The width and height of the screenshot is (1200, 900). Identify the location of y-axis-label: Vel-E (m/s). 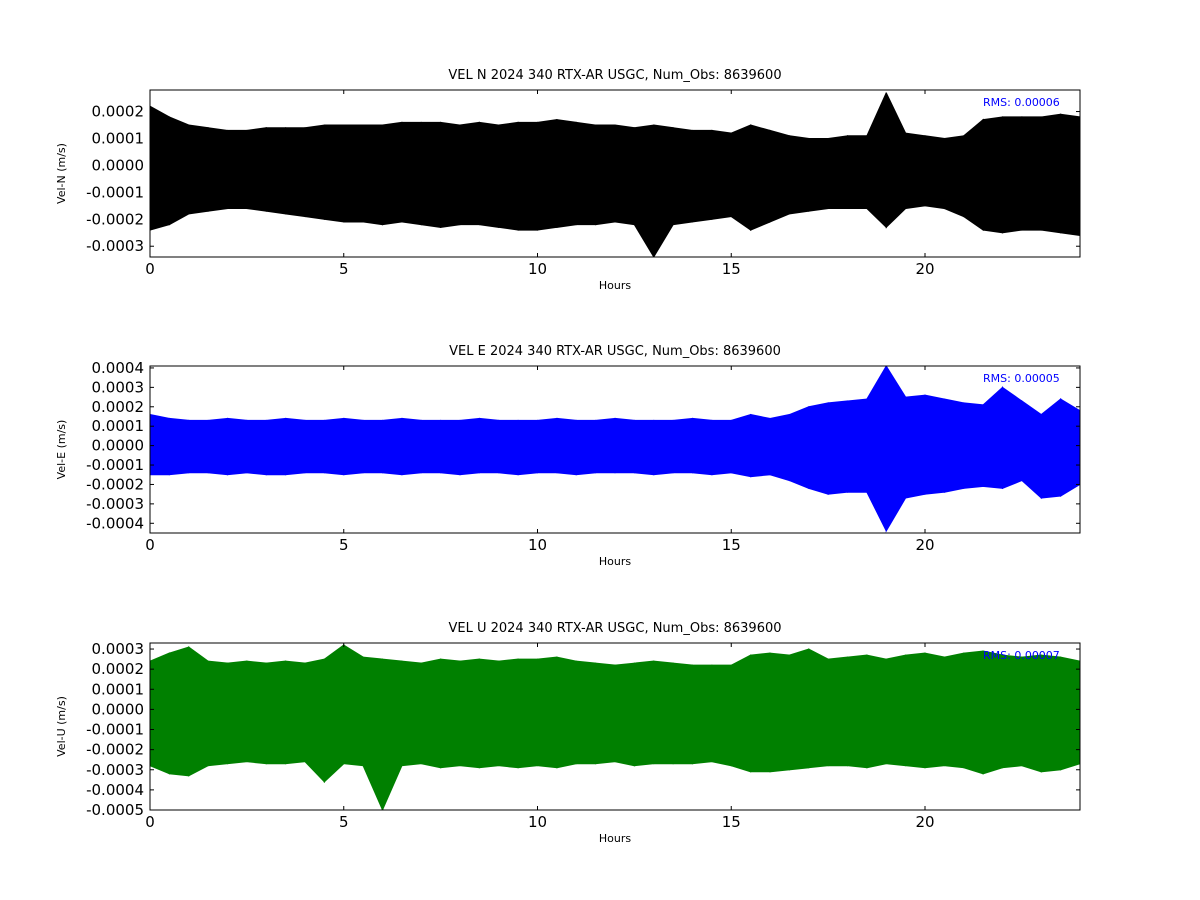
(61, 450).